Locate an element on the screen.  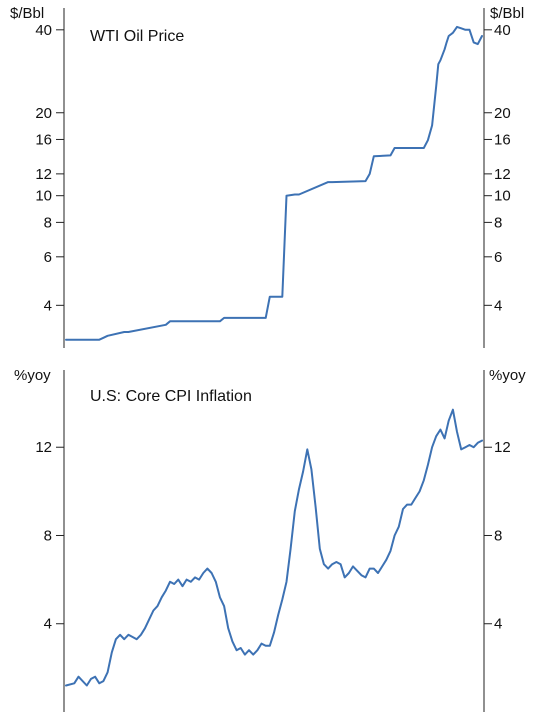
oil-right-unit-label: $/Bbl is located at coordinates (507, 13).